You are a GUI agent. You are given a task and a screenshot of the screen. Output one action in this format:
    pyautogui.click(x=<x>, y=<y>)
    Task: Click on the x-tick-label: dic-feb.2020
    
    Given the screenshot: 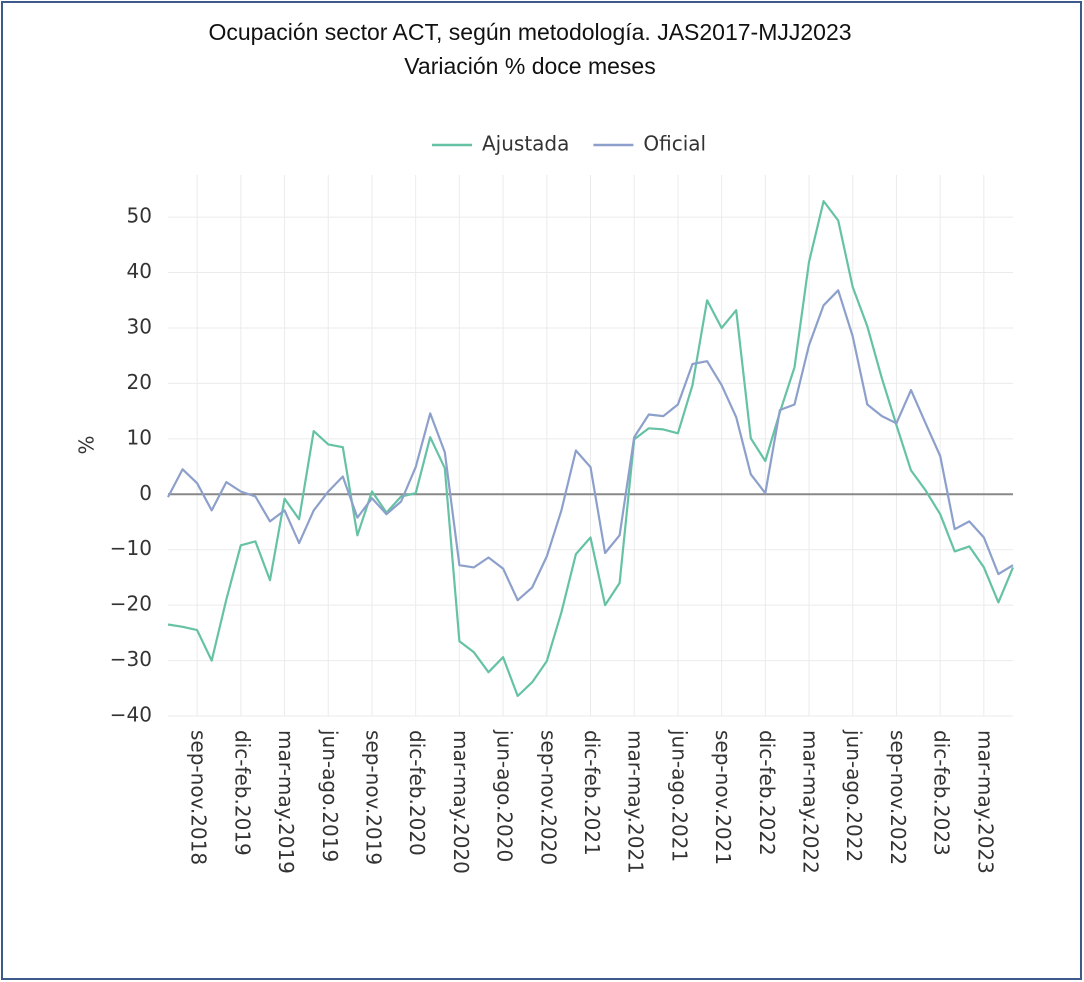 What is the action you would take?
    pyautogui.click(x=417, y=793)
    